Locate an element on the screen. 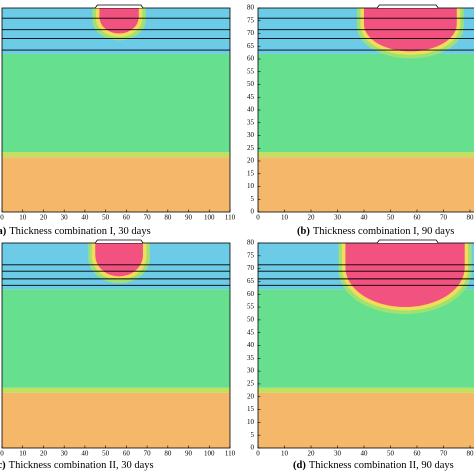 This screenshot has width=474, height=474. panel-caption: (c)Thickness combination II, 30 days is located at coordinates (77, 465).